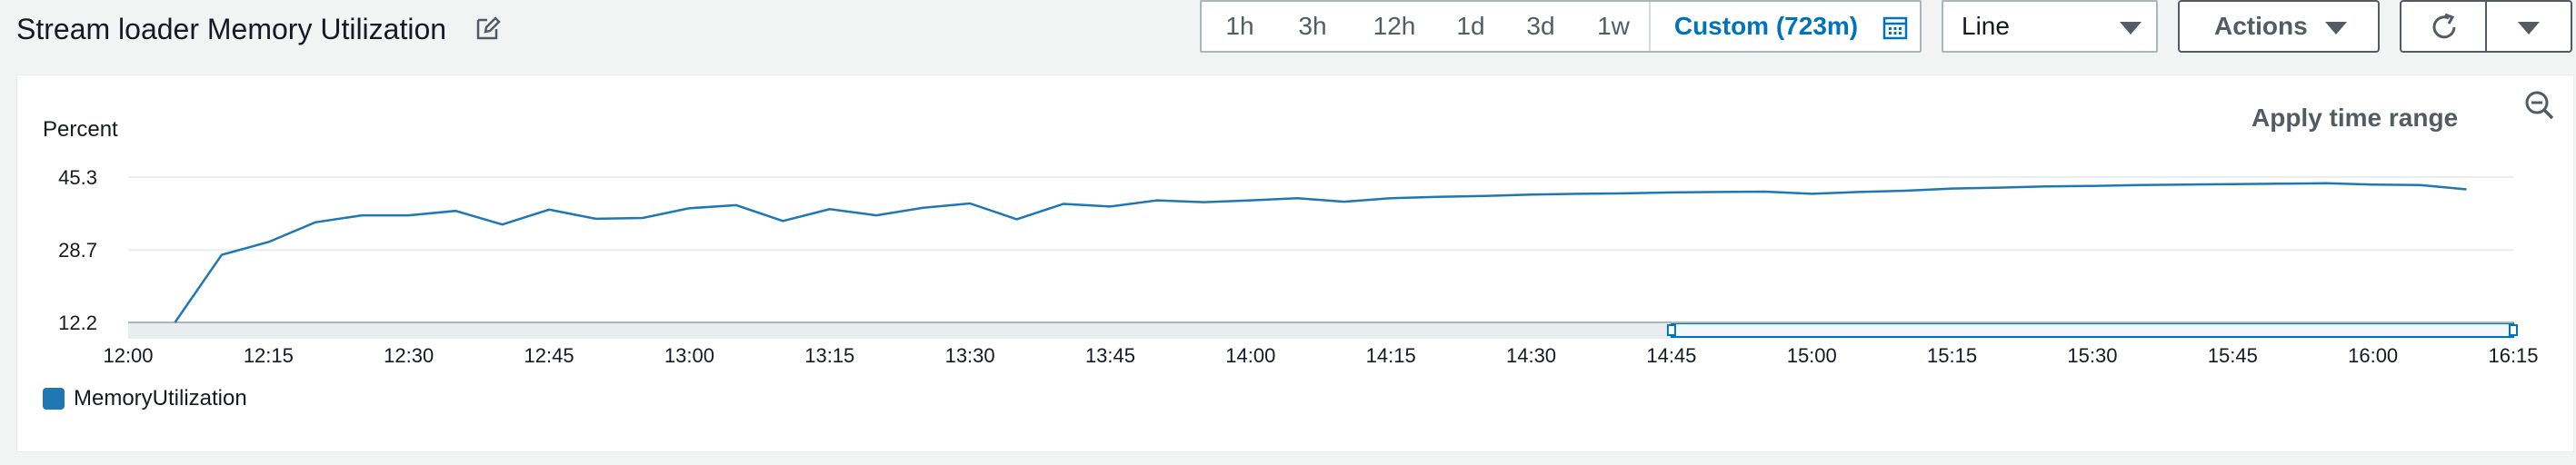 Image resolution: width=2576 pixels, height=465 pixels. What do you see at coordinates (1540, 26) in the screenshot?
I see `range-3d-button: 3d` at bounding box center [1540, 26].